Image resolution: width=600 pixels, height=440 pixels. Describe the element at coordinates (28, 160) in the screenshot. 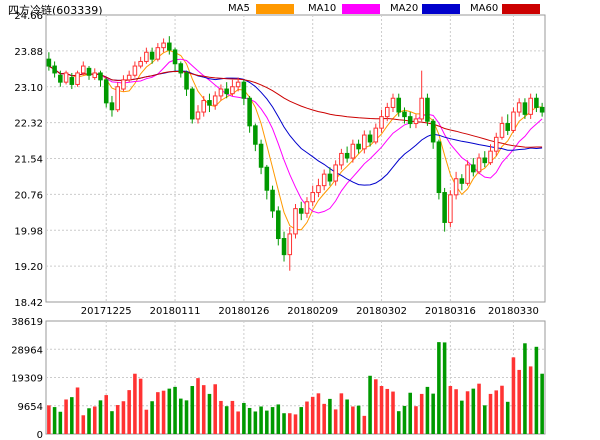

I see `price-tick-label: 21.54` at that location.